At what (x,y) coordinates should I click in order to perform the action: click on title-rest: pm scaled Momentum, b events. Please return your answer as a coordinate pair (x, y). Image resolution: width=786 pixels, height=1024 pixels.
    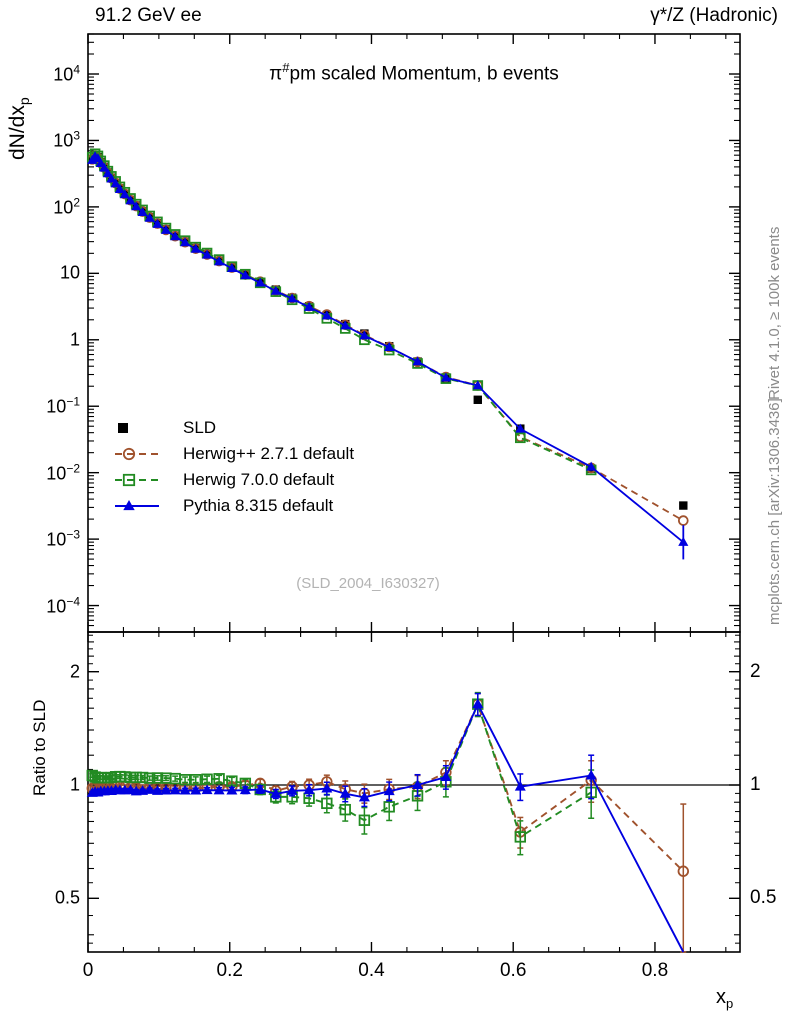
    Looking at the image, I should click on (424, 74).